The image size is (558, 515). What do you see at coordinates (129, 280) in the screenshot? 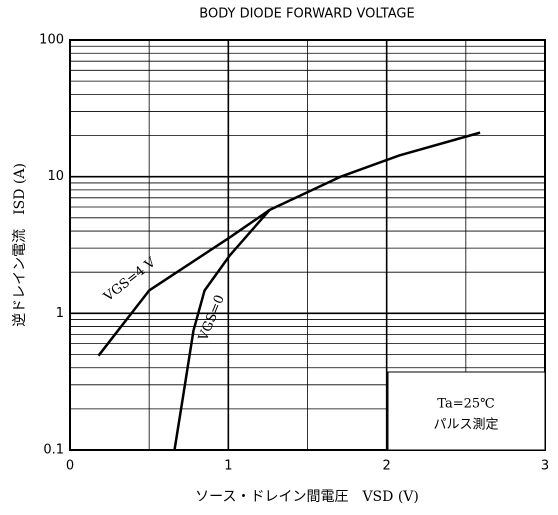
I see `series-label: VGS=4 V` at bounding box center [129, 280].